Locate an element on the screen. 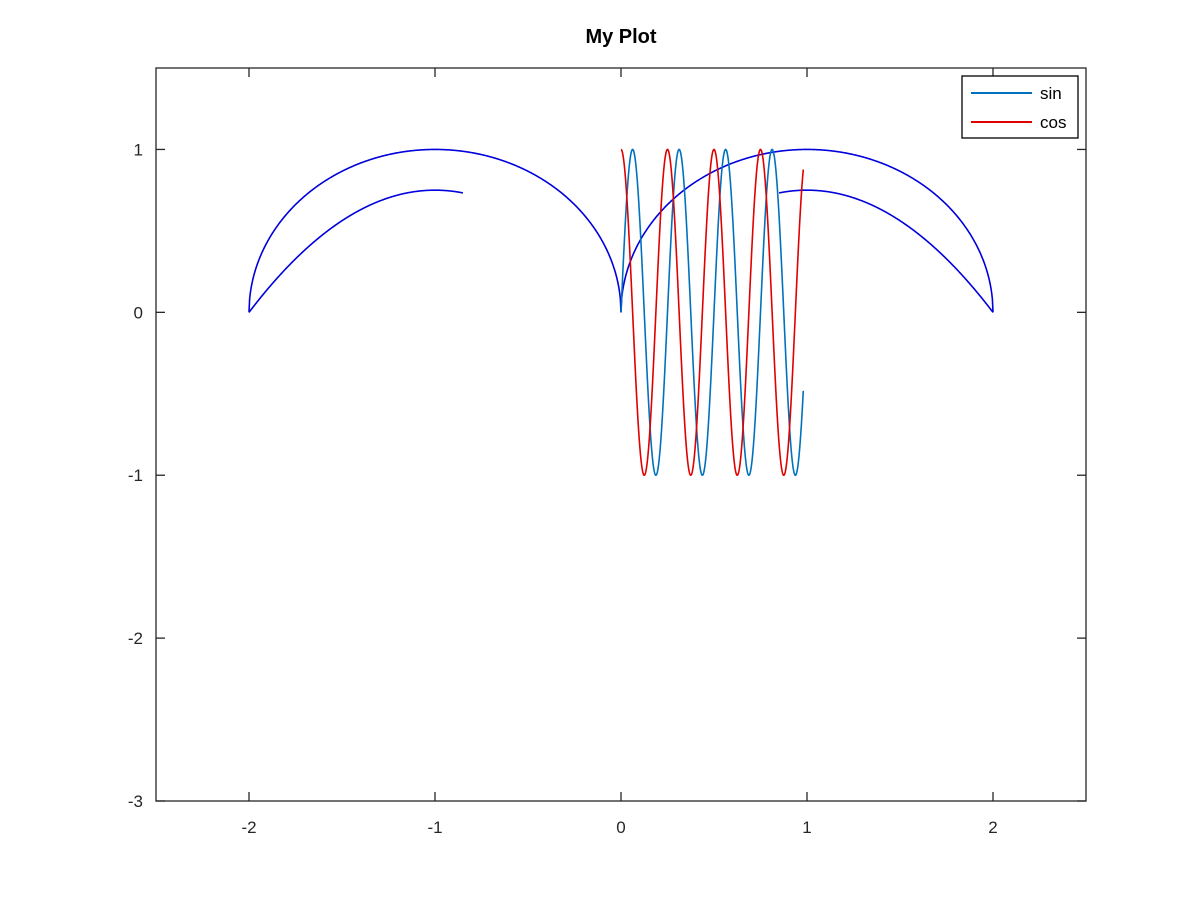 Image resolution: width=1200 pixels, height=900 pixels. y-tick-label: 0 is located at coordinates (138, 312).